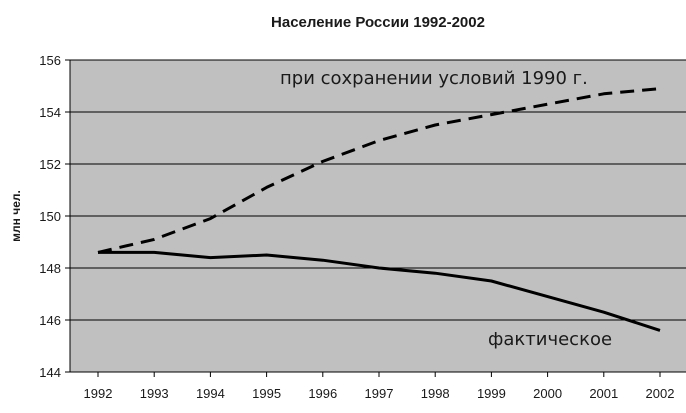  Describe the element at coordinates (50, 372) in the screenshot. I see `y-tick-label: 144` at that location.